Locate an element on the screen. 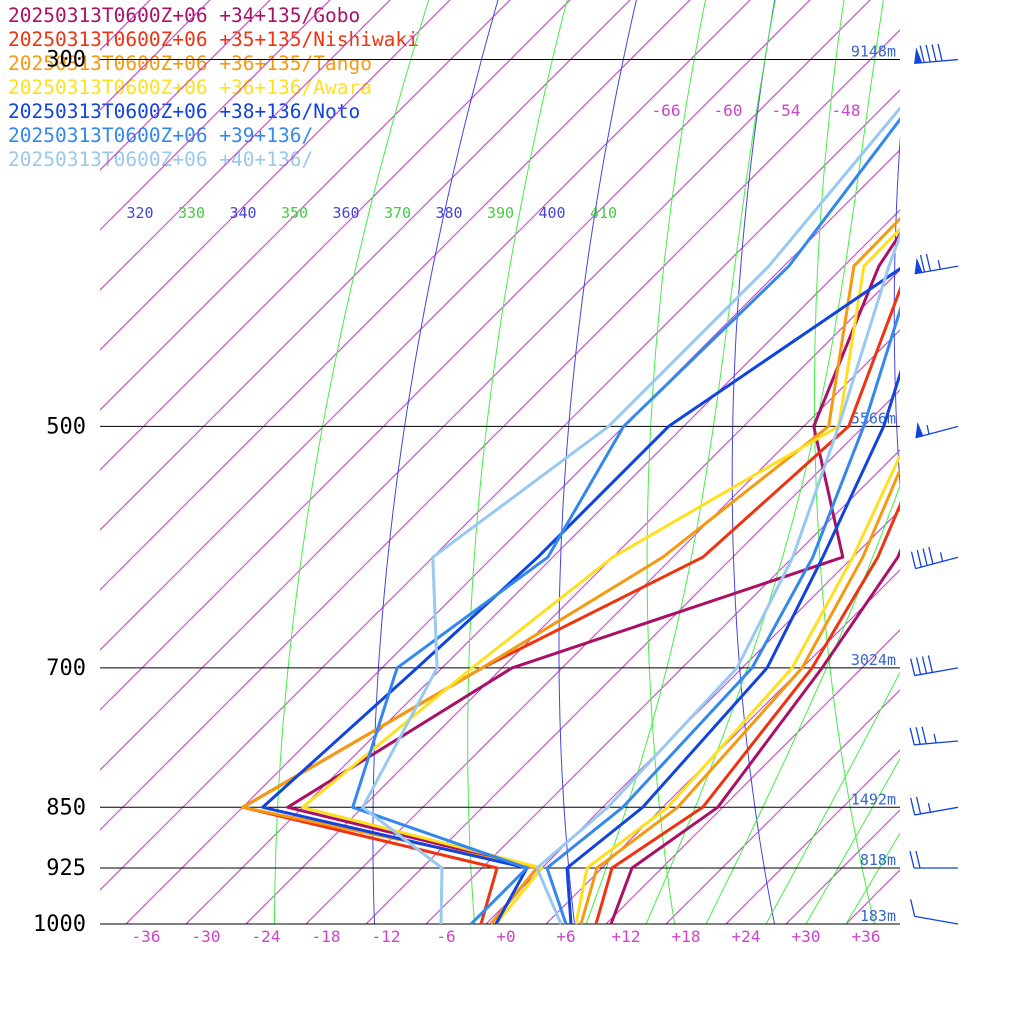 This screenshot has width=1024, height=1024. temperature-tick-label: +30 is located at coordinates (806, 936).